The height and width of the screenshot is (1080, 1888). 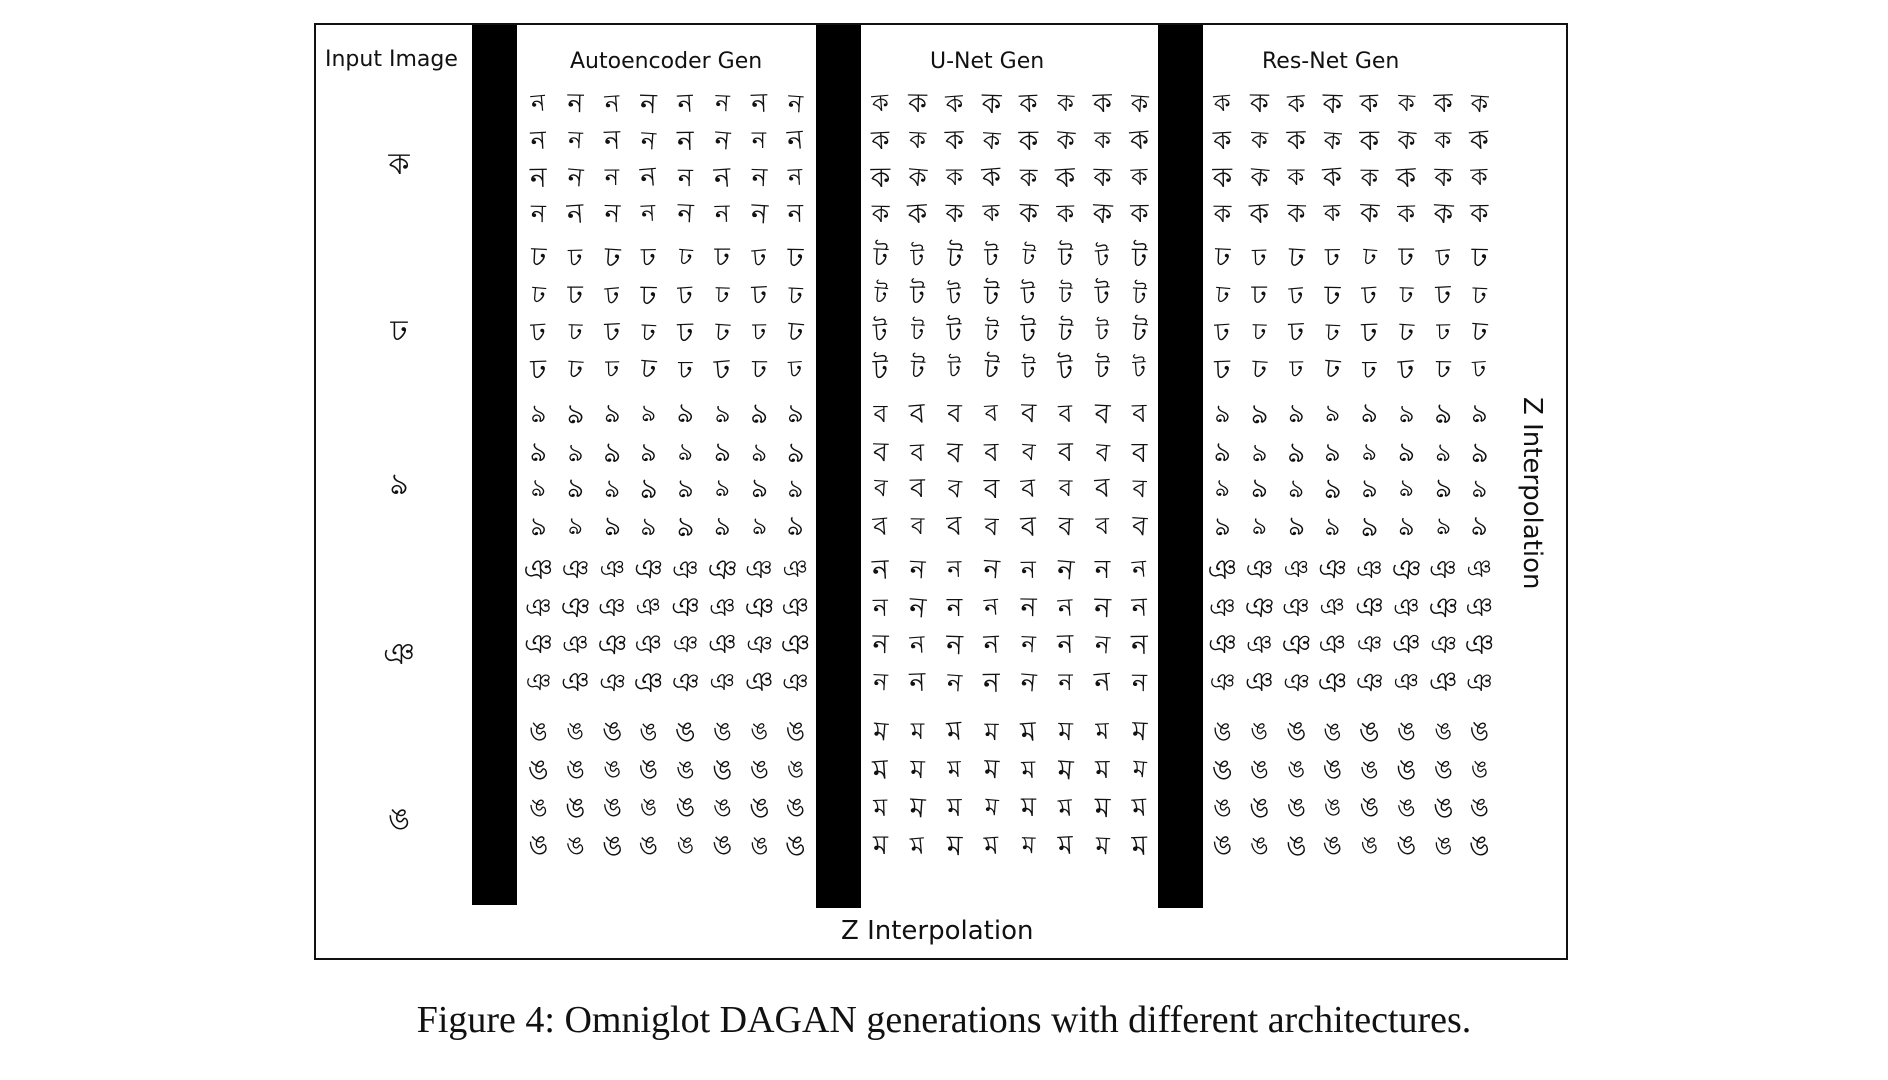 I want to click on input-glyph: ঢ, so click(x=399, y=331).